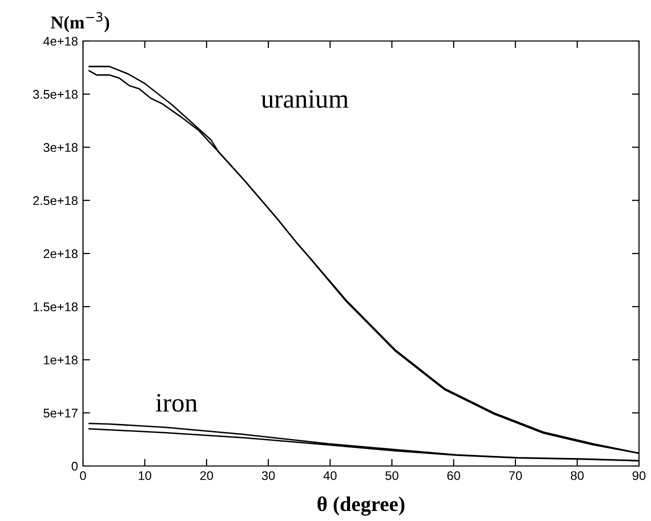 The width and height of the screenshot is (651, 521). What do you see at coordinates (61, 413) in the screenshot?
I see `y-tick-label: 5e+17` at bounding box center [61, 413].